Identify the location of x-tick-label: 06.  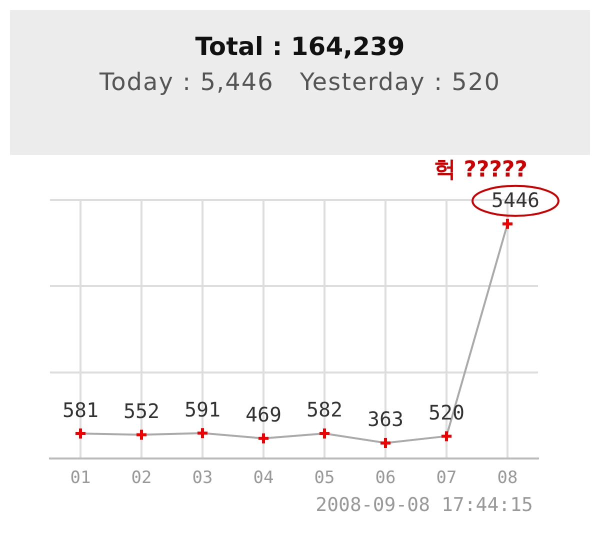
(385, 478).